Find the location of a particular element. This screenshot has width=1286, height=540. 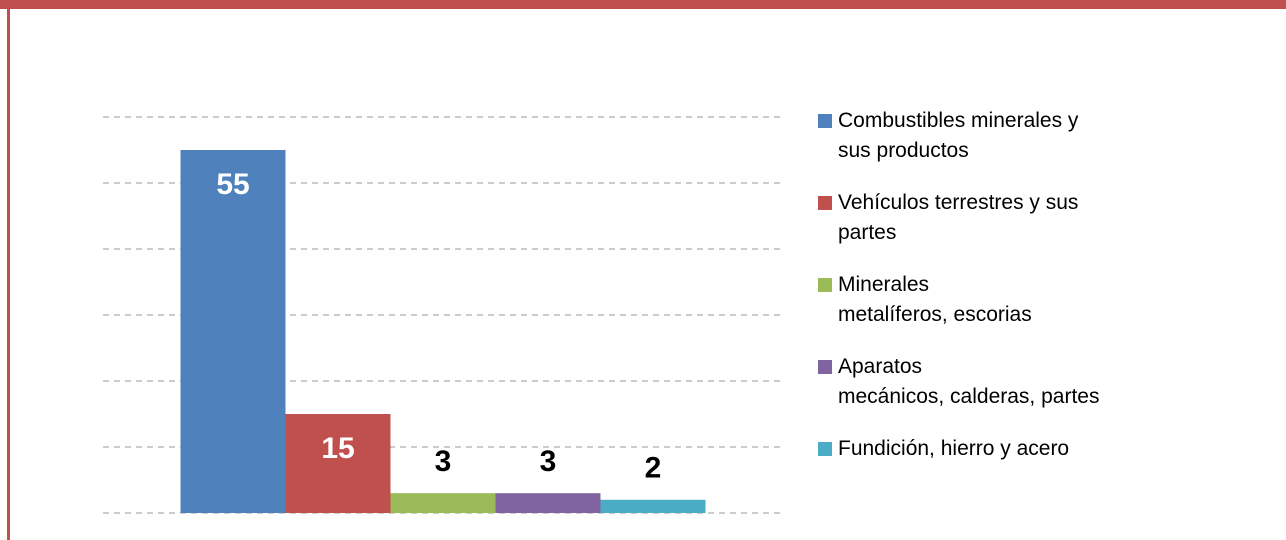

legend-label: Vehículos terrestres y sus partes is located at coordinates (958, 217).